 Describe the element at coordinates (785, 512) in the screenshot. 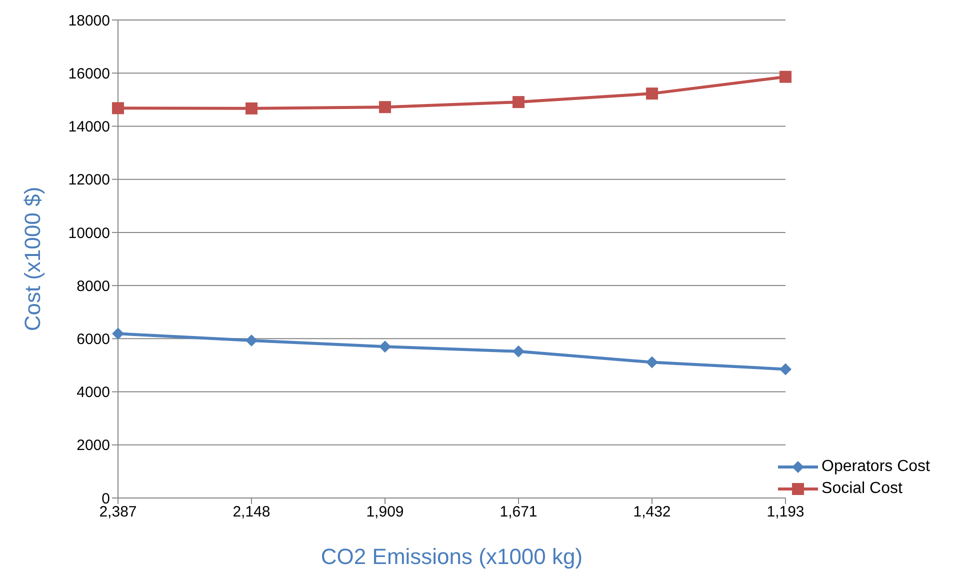

I see `x-tick-label: 1,193` at that location.